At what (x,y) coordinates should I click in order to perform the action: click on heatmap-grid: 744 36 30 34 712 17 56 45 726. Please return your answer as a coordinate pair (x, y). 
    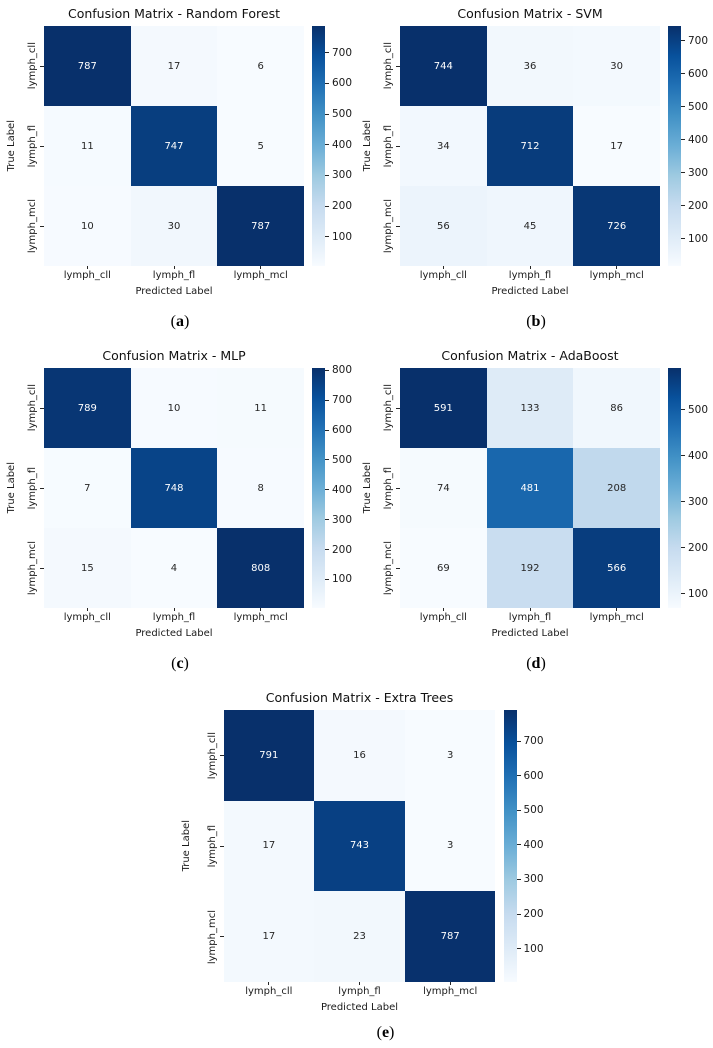
    Looking at the image, I should click on (530, 146).